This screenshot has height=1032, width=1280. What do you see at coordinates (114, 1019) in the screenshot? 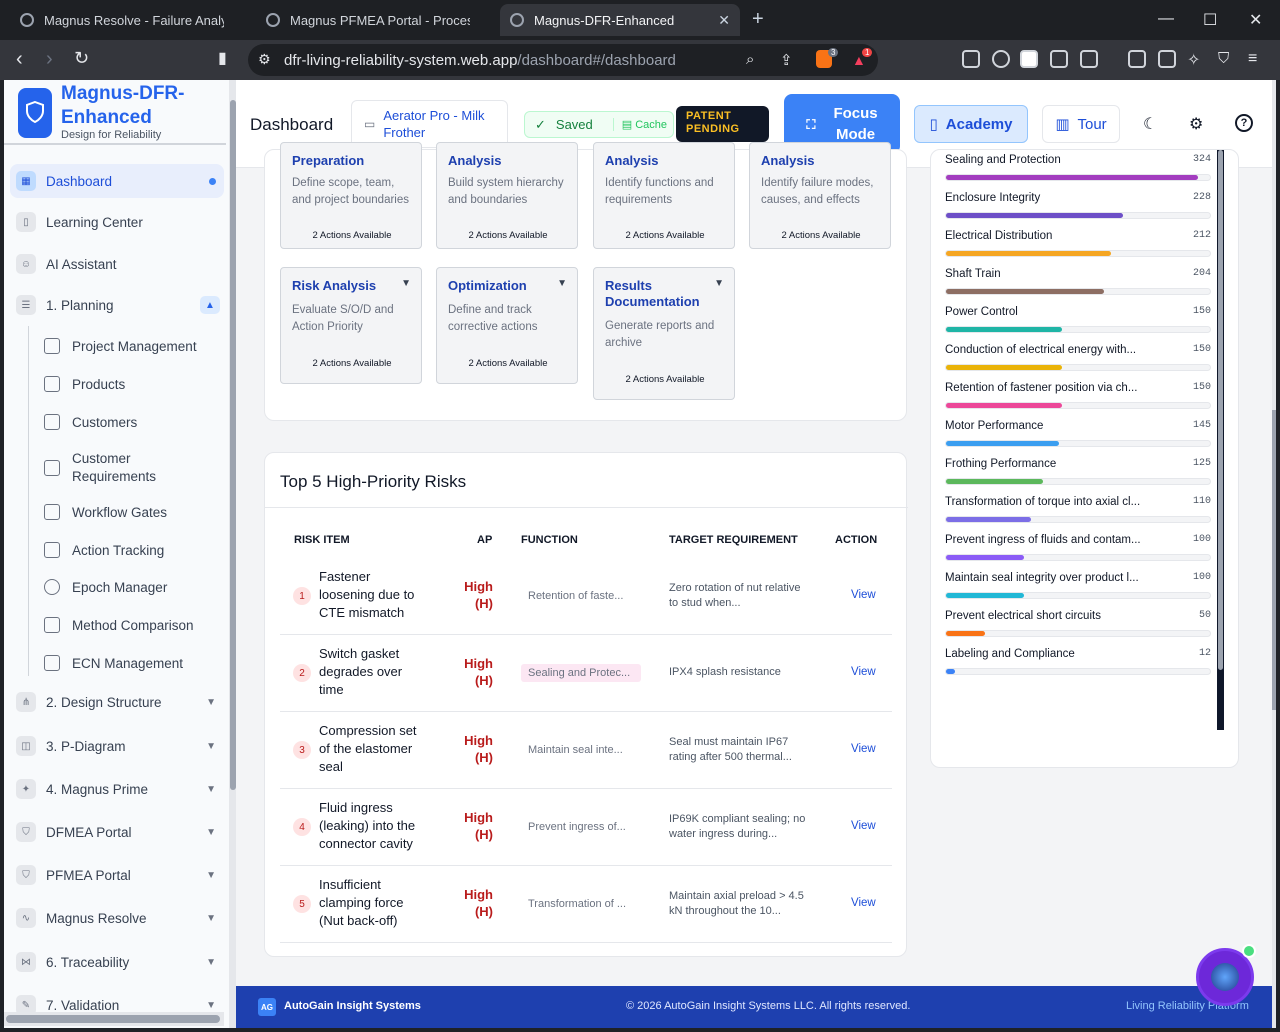
I see `sidebar-horizontal-scrollbar` at bounding box center [114, 1019].